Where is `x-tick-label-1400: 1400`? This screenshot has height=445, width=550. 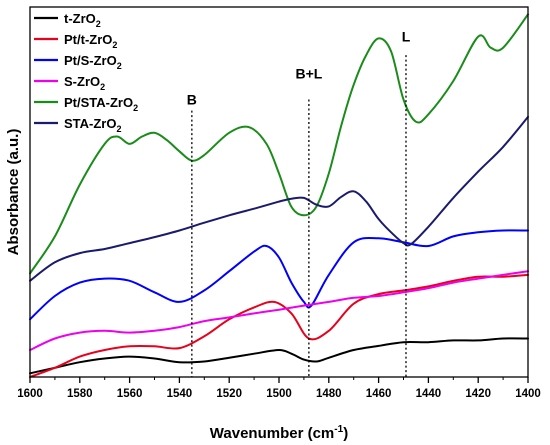
x-tick-label-1400: 1400 is located at coordinates (528, 394).